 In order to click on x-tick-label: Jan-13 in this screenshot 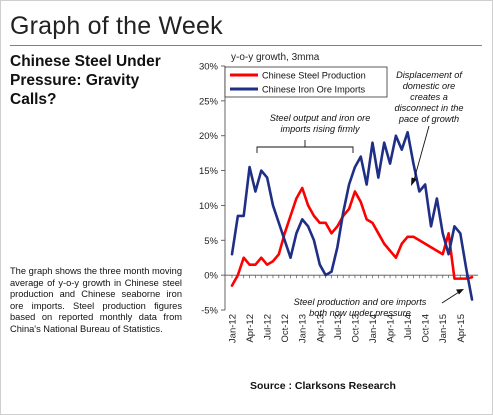, I will do `click(303, 328)`.